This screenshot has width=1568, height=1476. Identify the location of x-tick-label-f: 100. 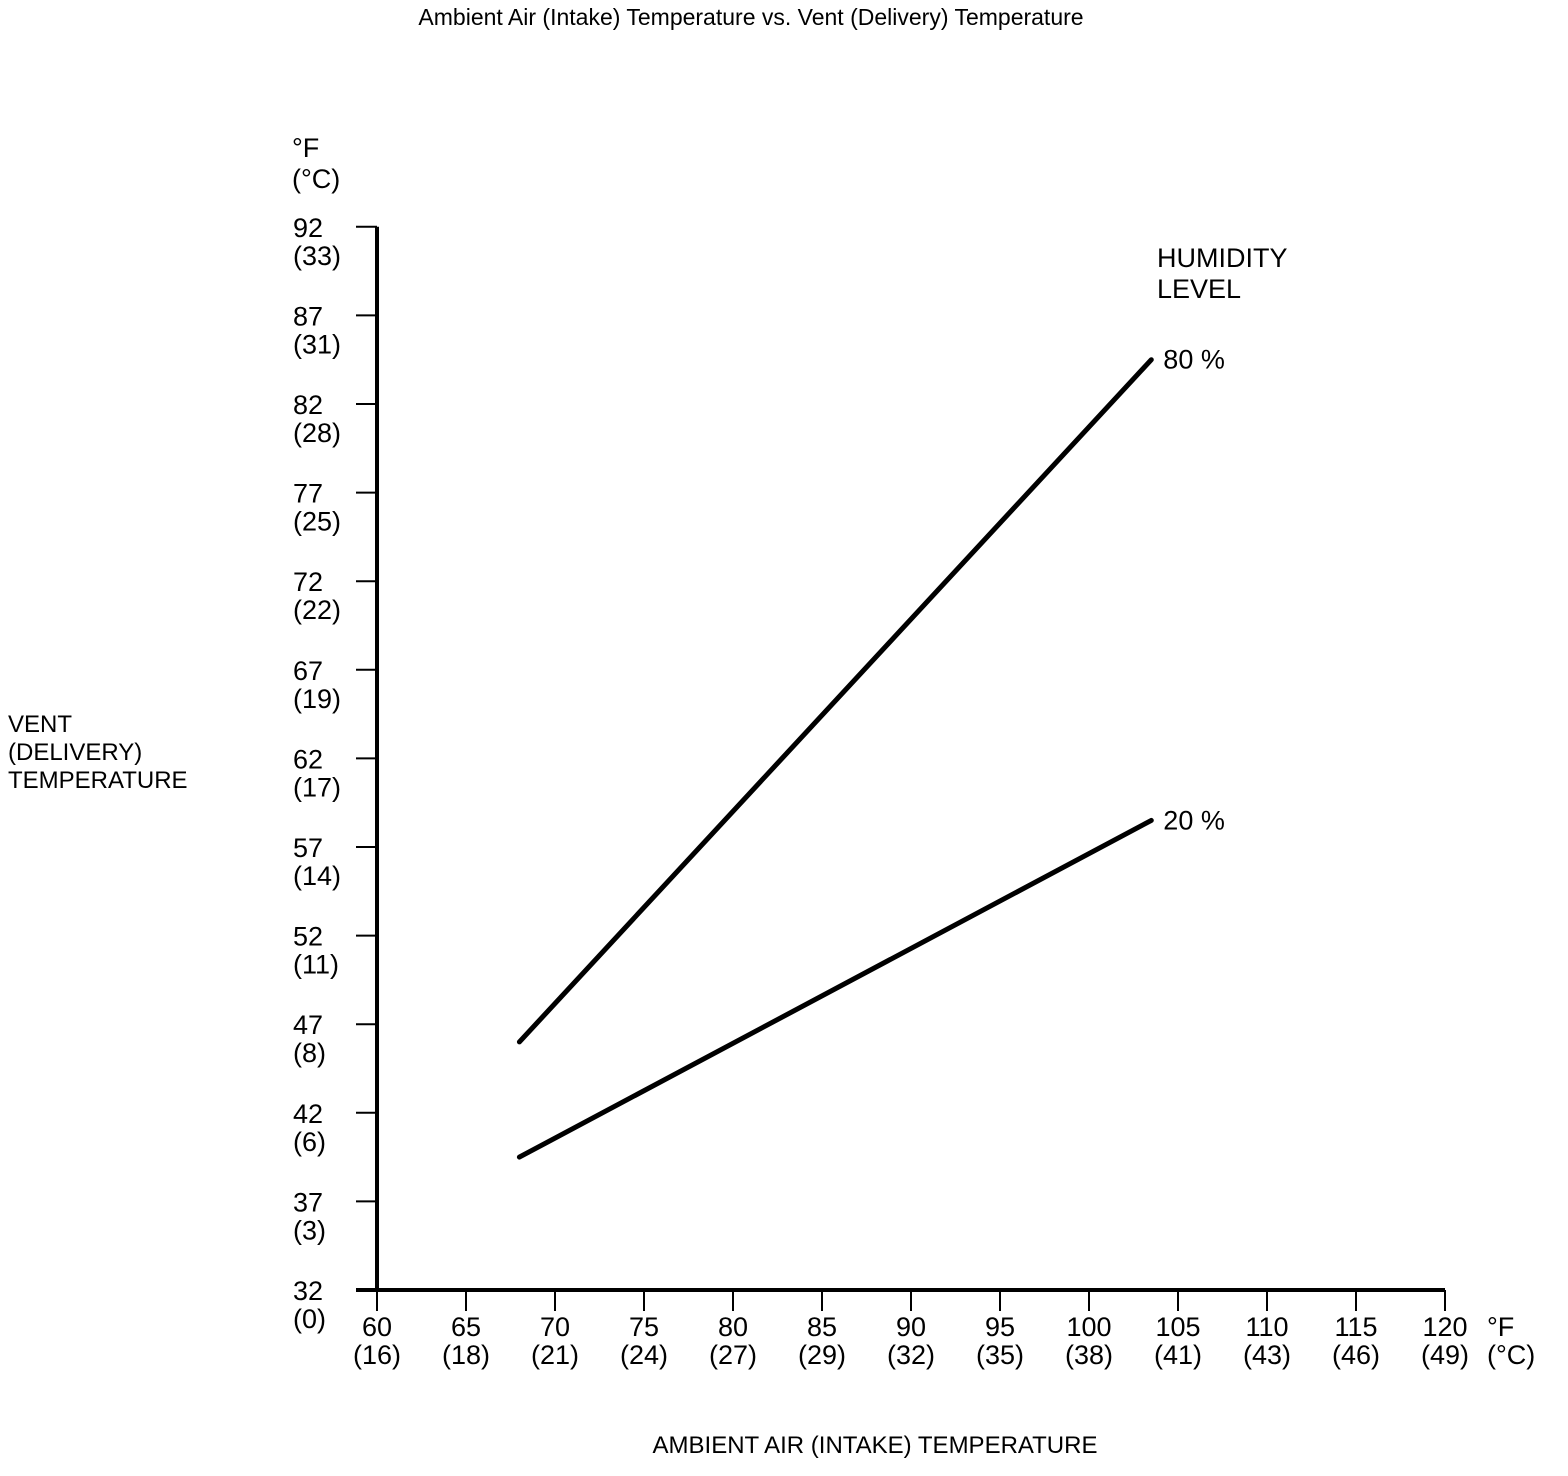
(1088, 1327).